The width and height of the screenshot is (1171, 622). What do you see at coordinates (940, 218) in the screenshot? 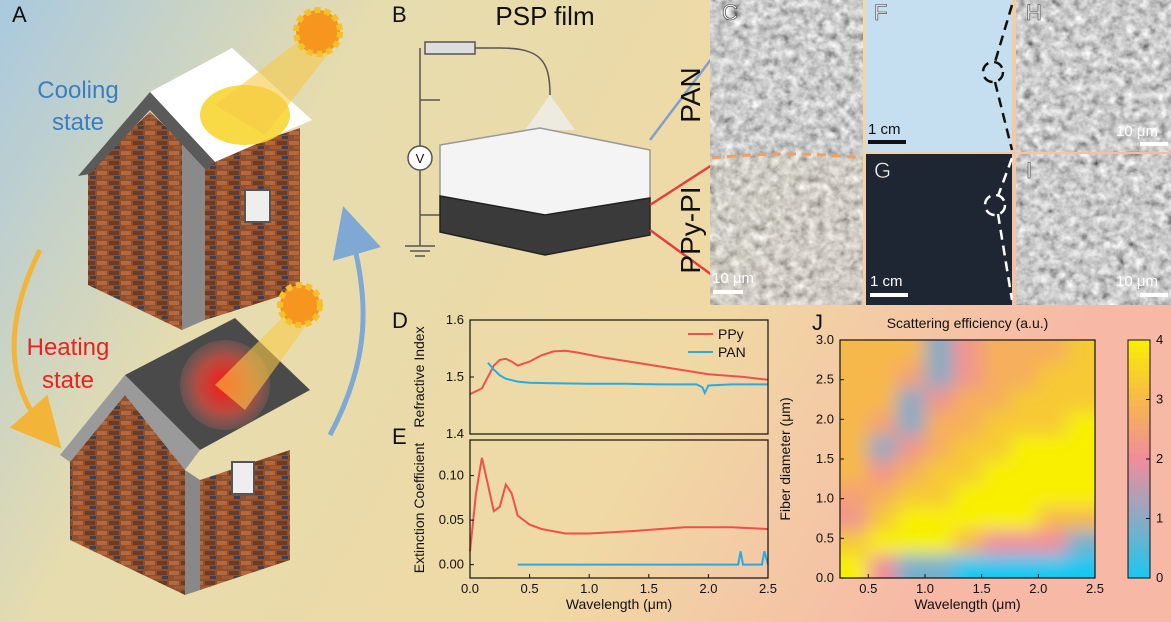
I see `scale-bars` at bounding box center [940, 218].